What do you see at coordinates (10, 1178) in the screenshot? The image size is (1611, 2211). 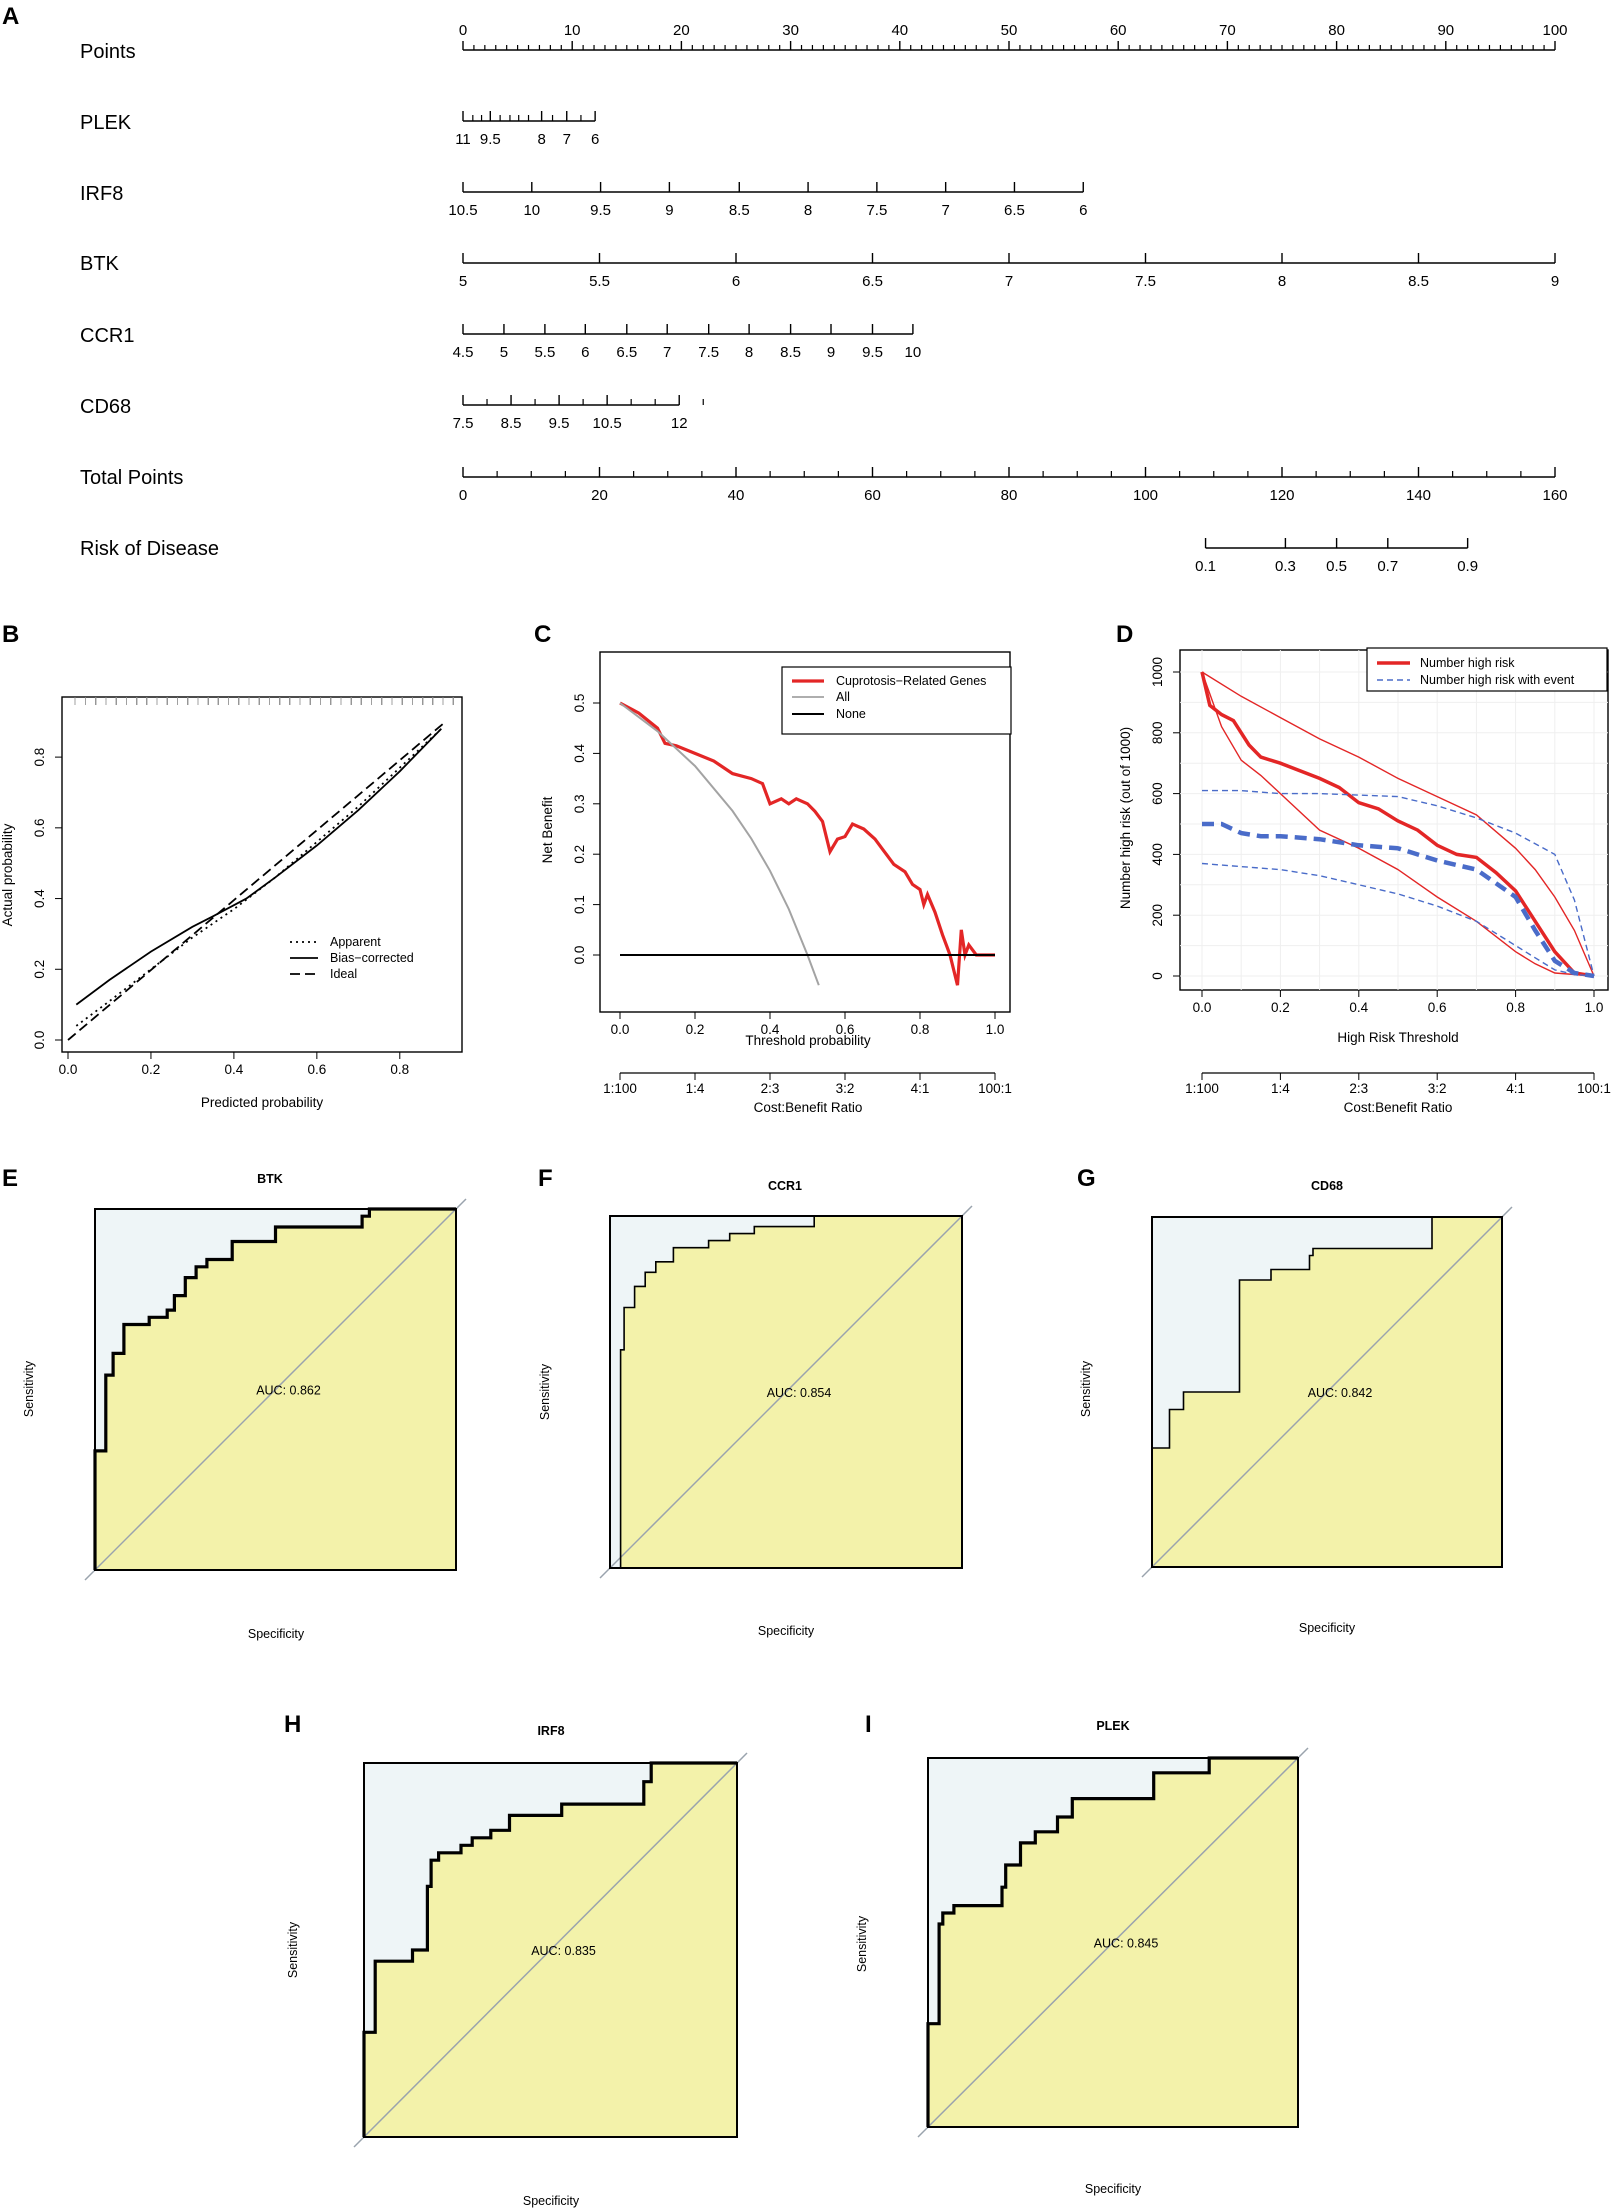 I see `panel-label-e: E` at bounding box center [10, 1178].